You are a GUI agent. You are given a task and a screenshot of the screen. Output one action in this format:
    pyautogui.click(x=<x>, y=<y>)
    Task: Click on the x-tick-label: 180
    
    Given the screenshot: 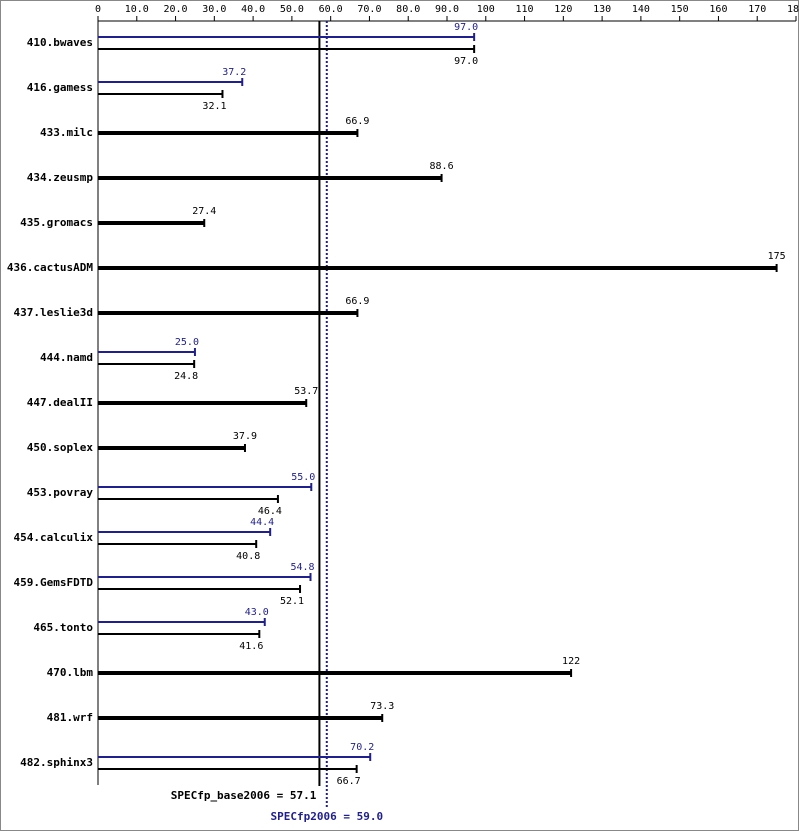 What is the action you would take?
    pyautogui.click(x=793, y=9)
    